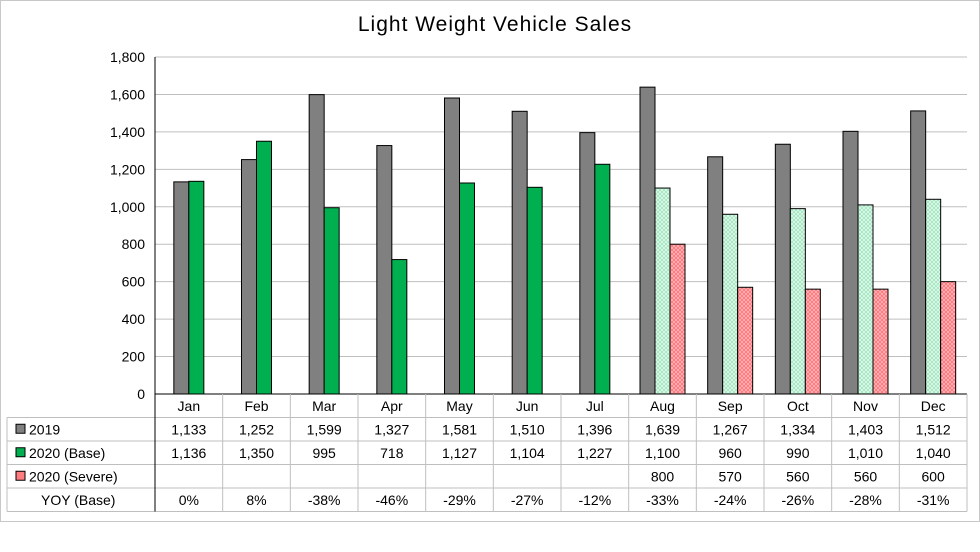 The width and height of the screenshot is (980, 552). What do you see at coordinates (918, 252) in the screenshot?
I see `bar-2019-dec` at bounding box center [918, 252].